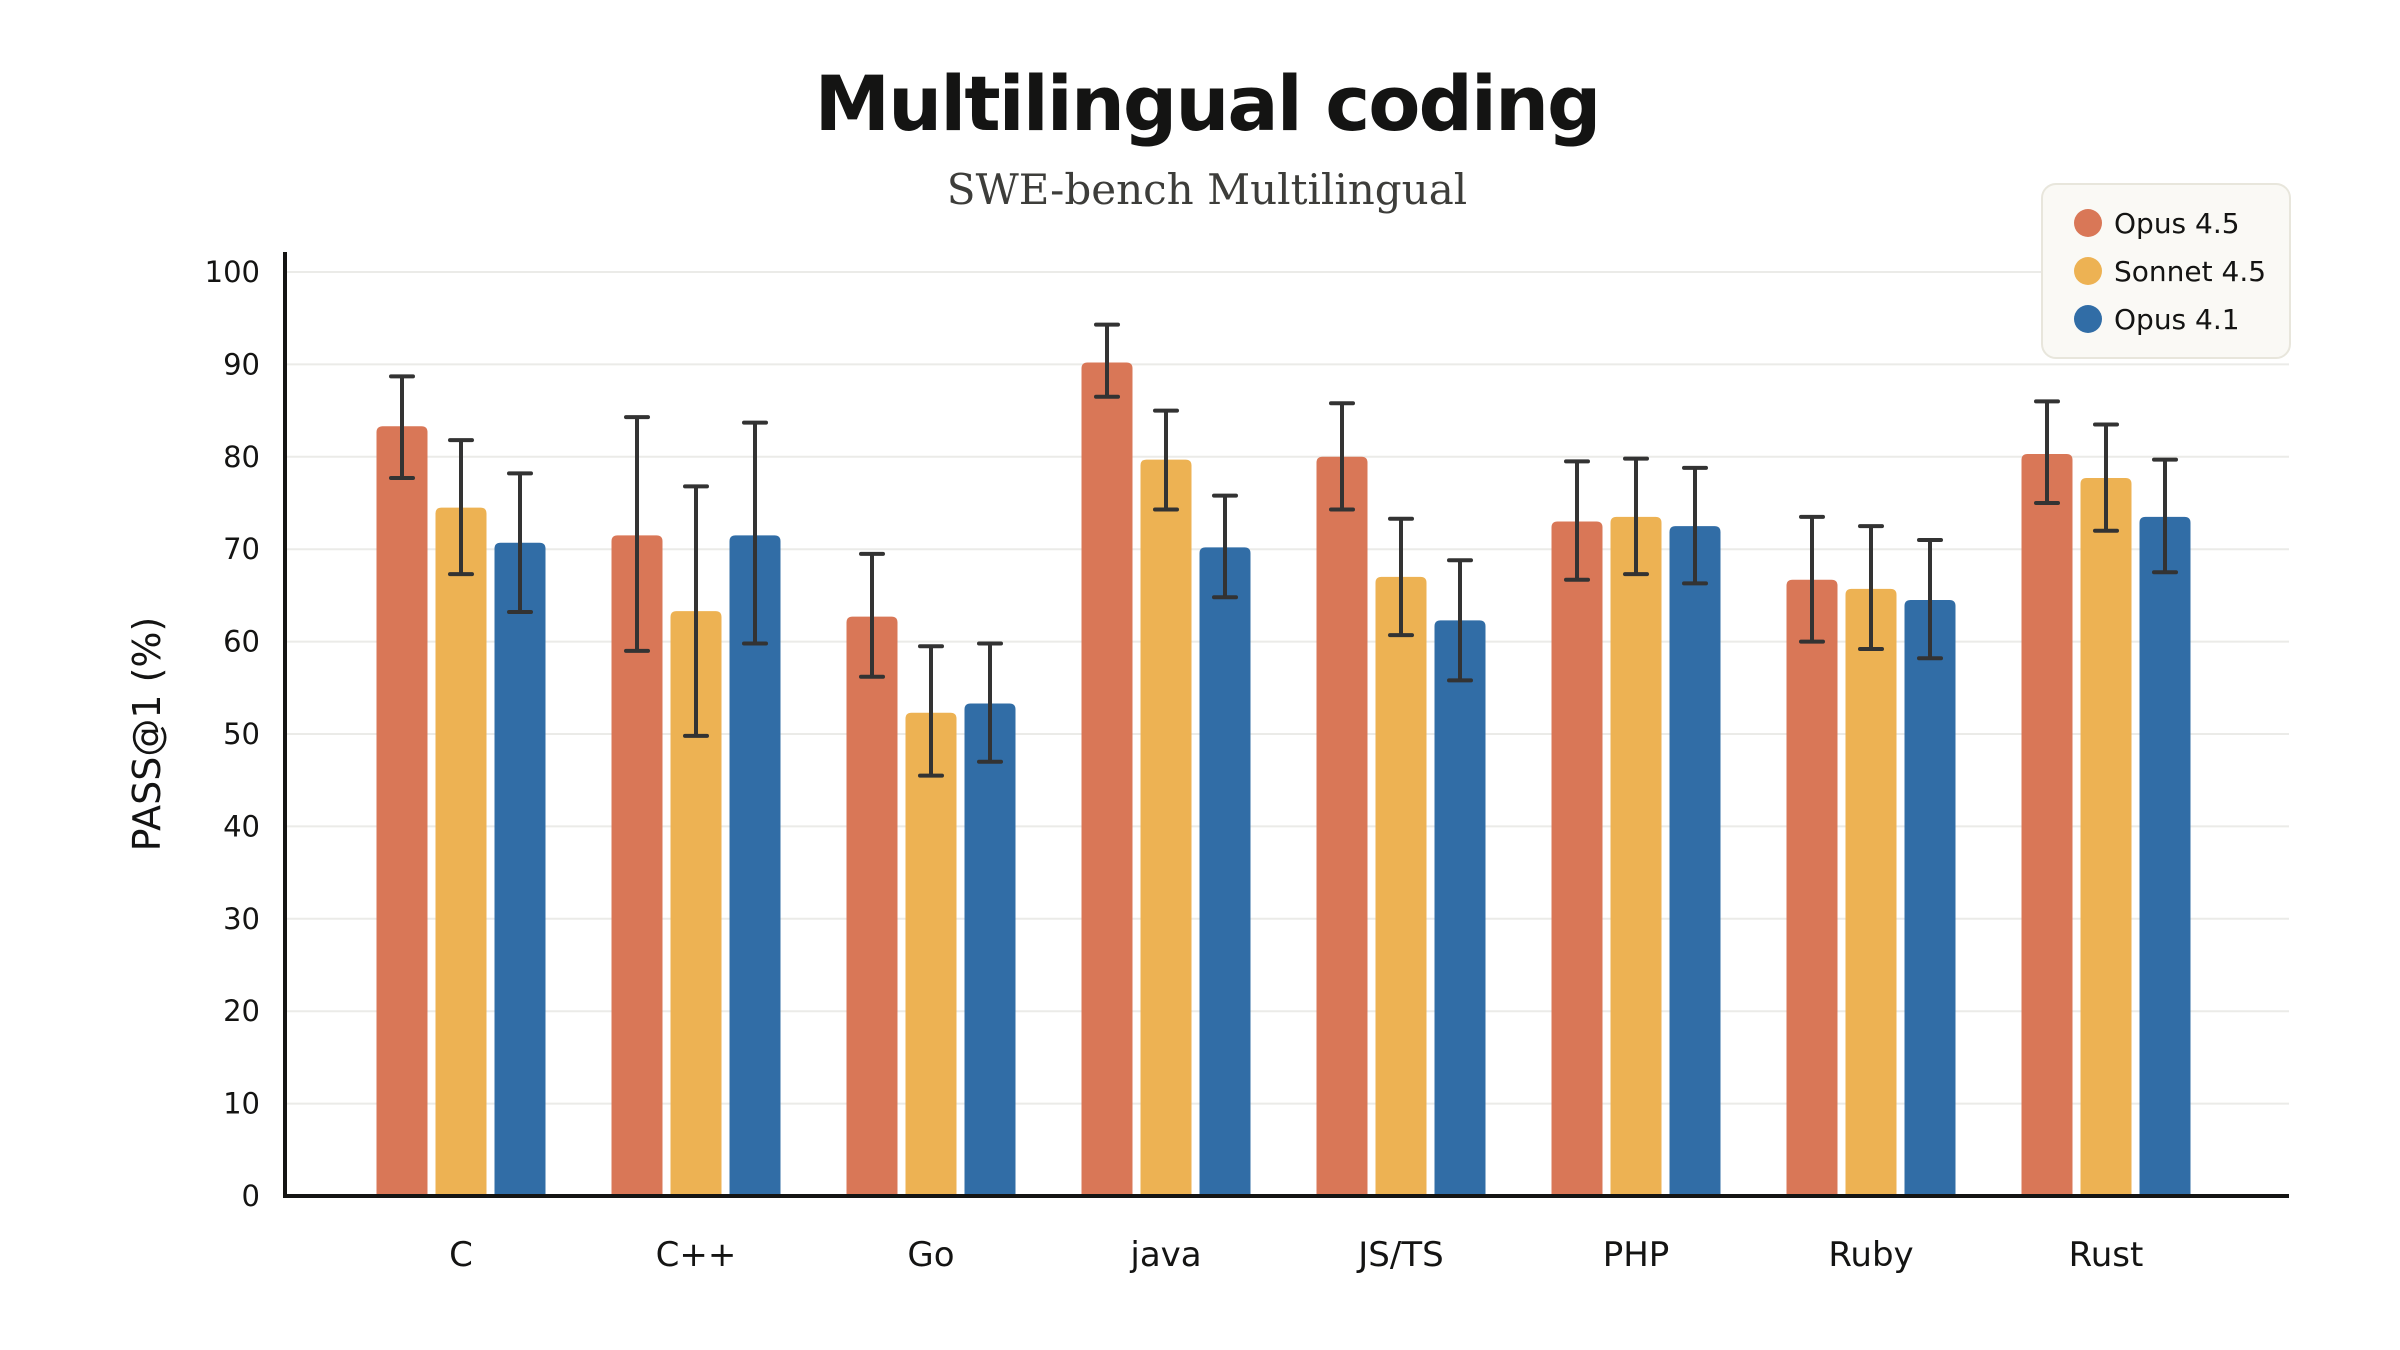 The image size is (2400, 1350). I want to click on x-tick-label: Rust, so click(2106, 1255).